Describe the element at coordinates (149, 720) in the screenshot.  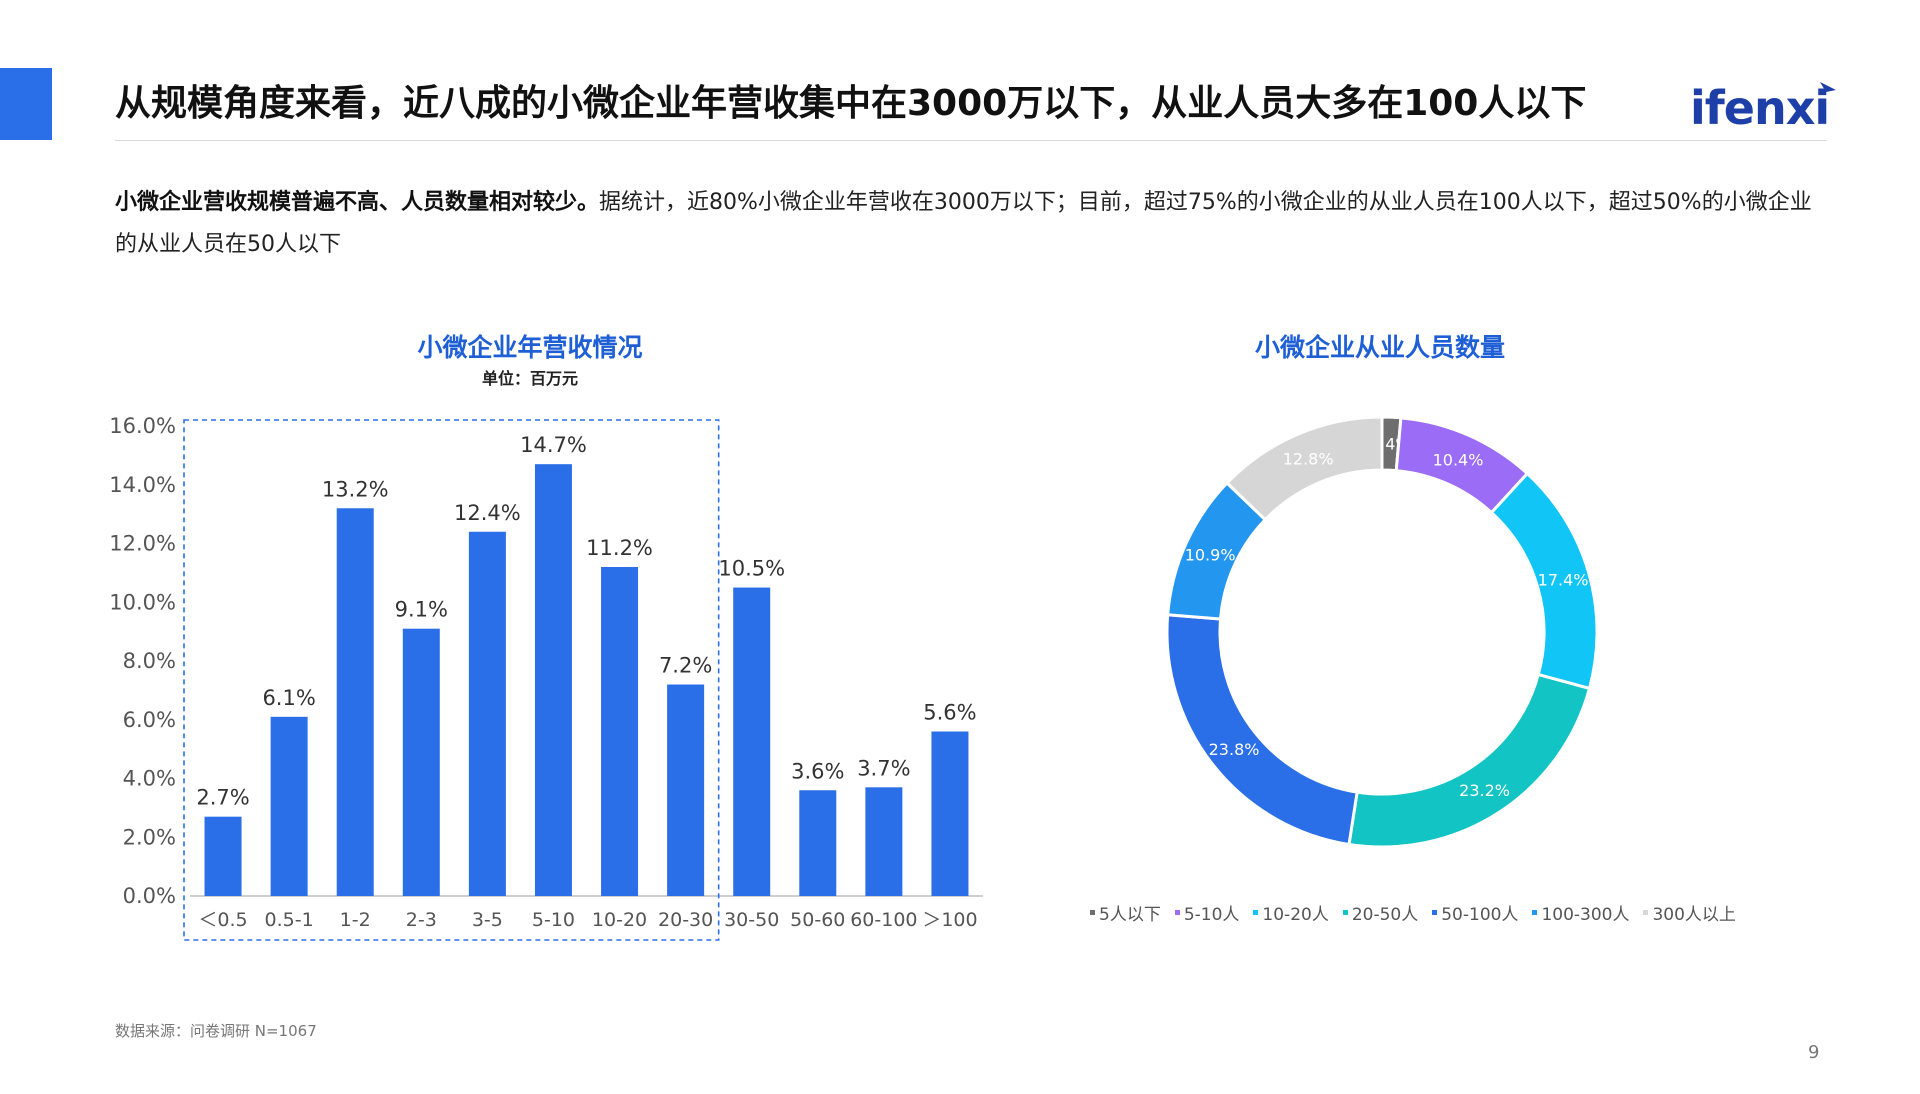
I see `y-tick-label: 6.0%` at that location.